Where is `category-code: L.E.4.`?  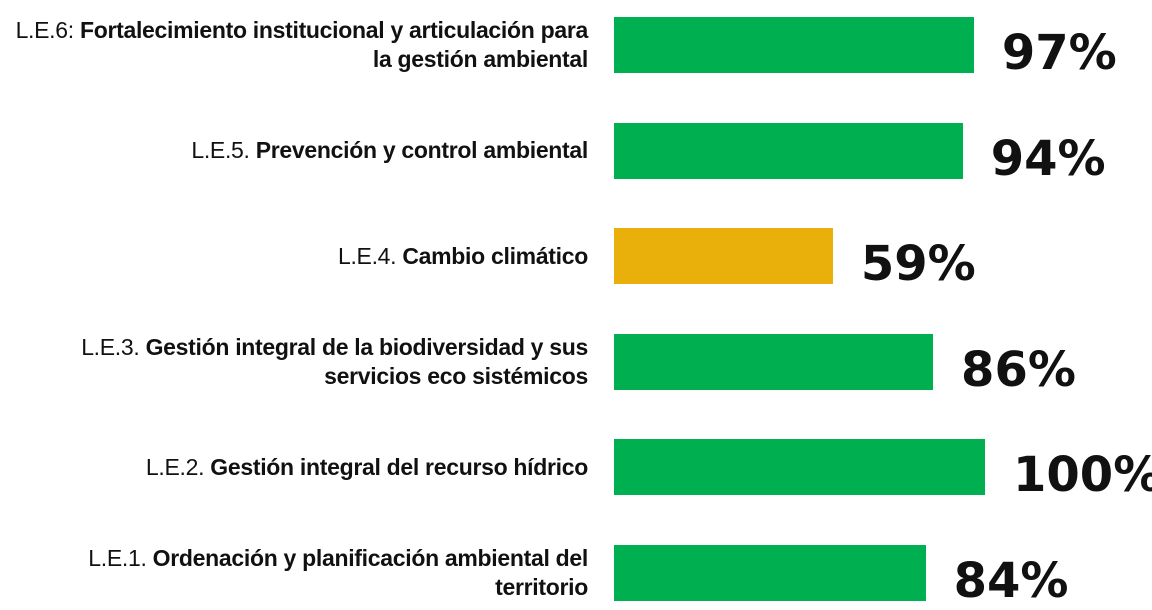 category-code: L.E.4. is located at coordinates (367, 255).